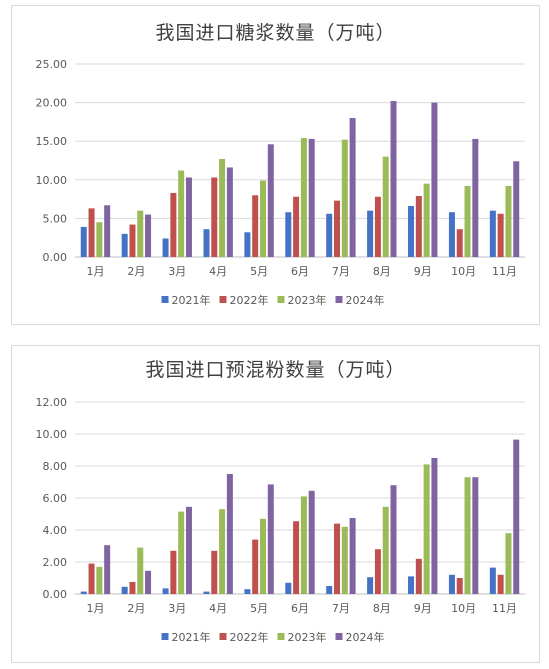 The width and height of the screenshot is (549, 669). What do you see at coordinates (229, 212) in the screenshot?
I see `bar-2024年-4月` at bounding box center [229, 212].